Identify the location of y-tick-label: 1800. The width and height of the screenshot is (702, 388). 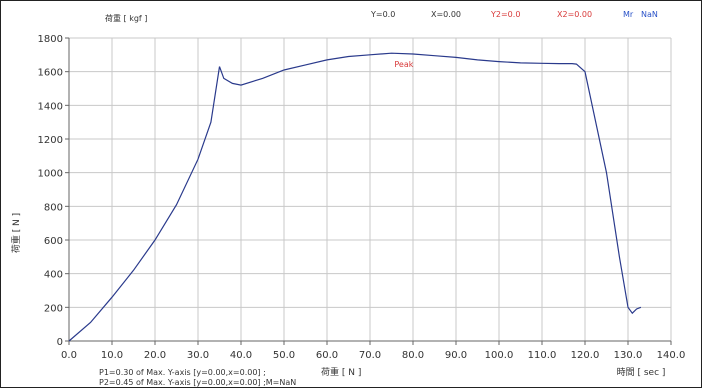
(50, 39).